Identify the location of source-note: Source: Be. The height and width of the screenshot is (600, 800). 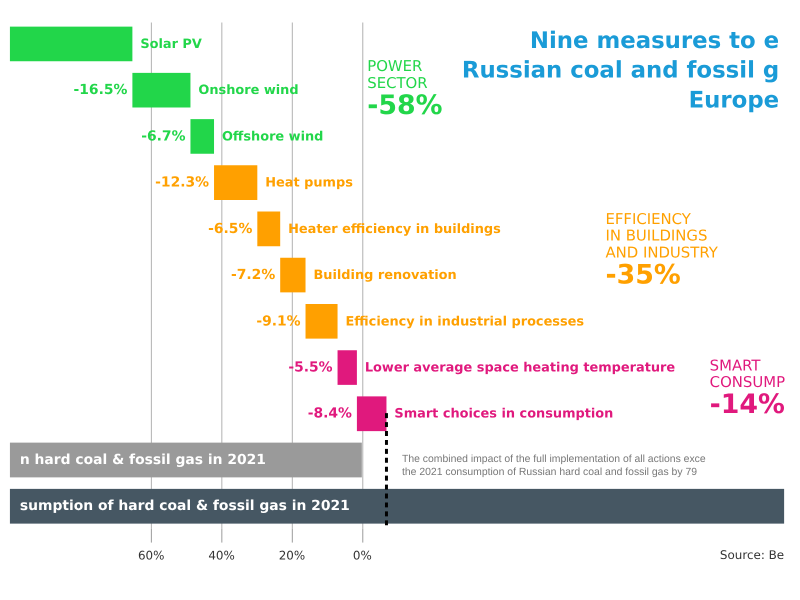
(752, 555).